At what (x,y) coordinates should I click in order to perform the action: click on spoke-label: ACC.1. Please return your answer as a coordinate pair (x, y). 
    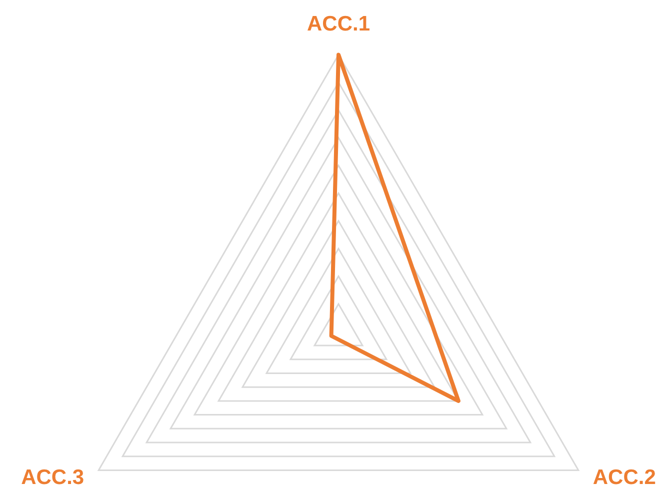
    Looking at the image, I should click on (338, 24).